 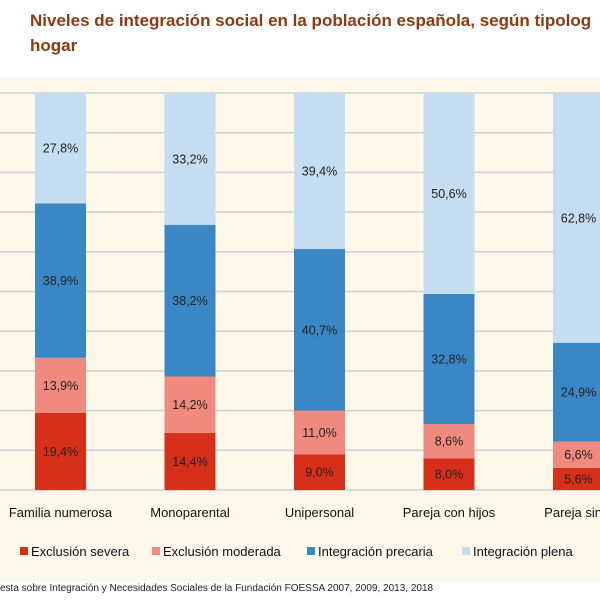 I want to click on legend-label: Integración plena, so click(x=523, y=551).